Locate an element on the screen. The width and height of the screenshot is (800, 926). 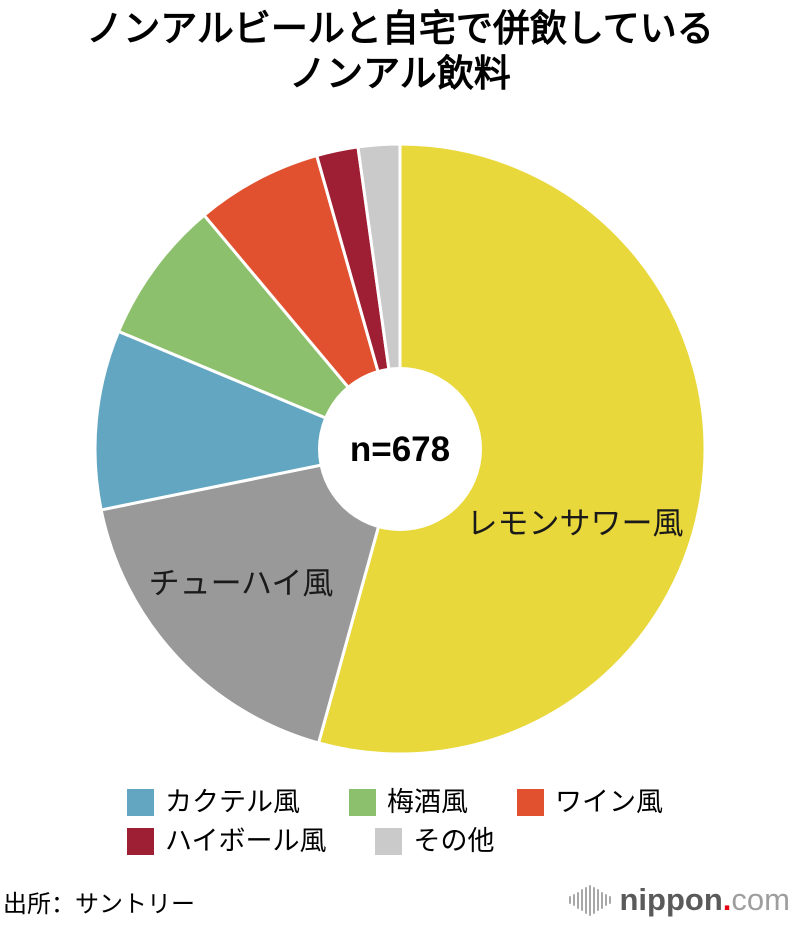
donut-hole is located at coordinates (400, 449).